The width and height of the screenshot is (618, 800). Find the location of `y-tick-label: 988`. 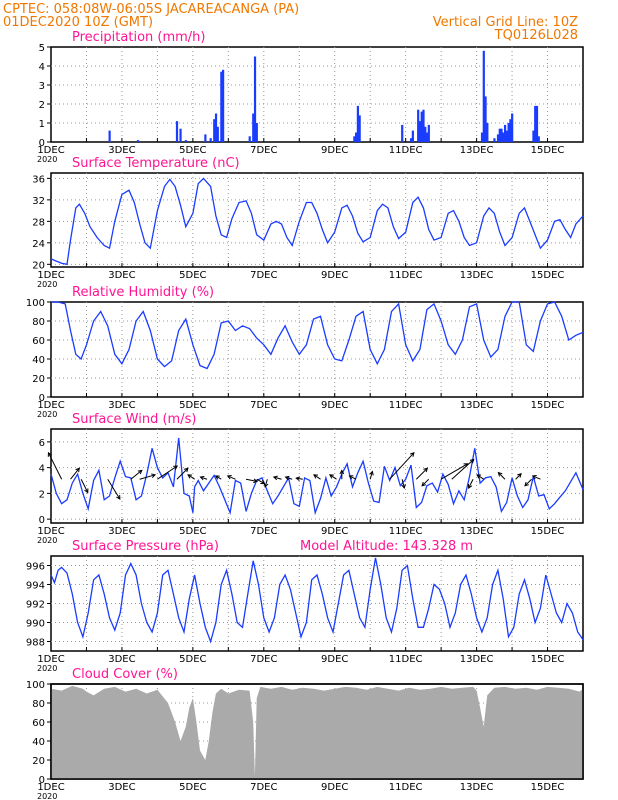

y-tick-label: 988 is located at coordinates (35, 643).